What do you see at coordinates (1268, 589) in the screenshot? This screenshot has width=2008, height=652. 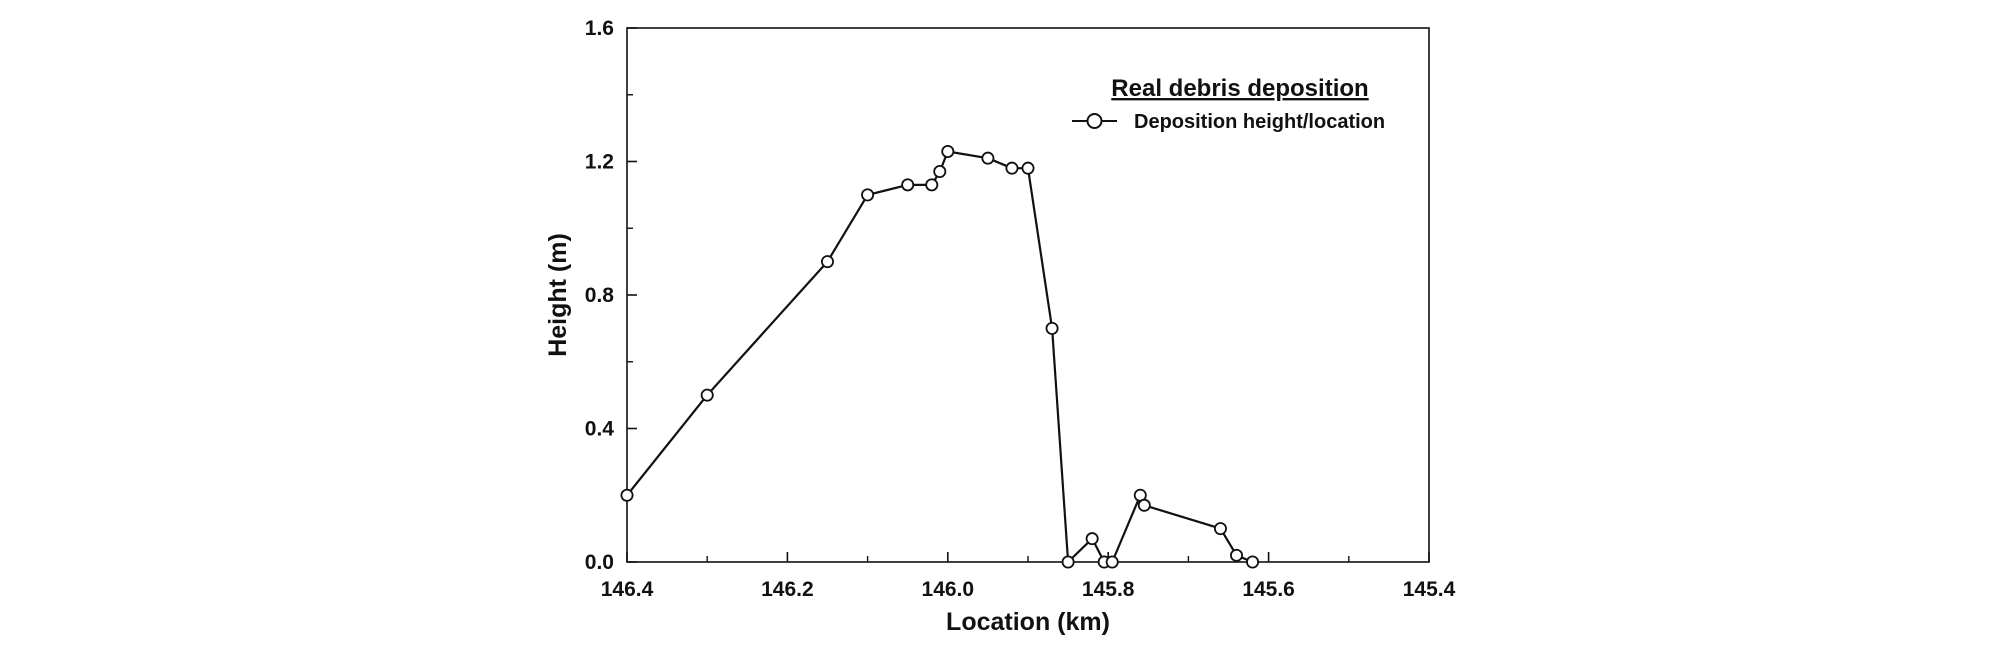 I see `x-tick-label: 145.6` at bounding box center [1268, 589].